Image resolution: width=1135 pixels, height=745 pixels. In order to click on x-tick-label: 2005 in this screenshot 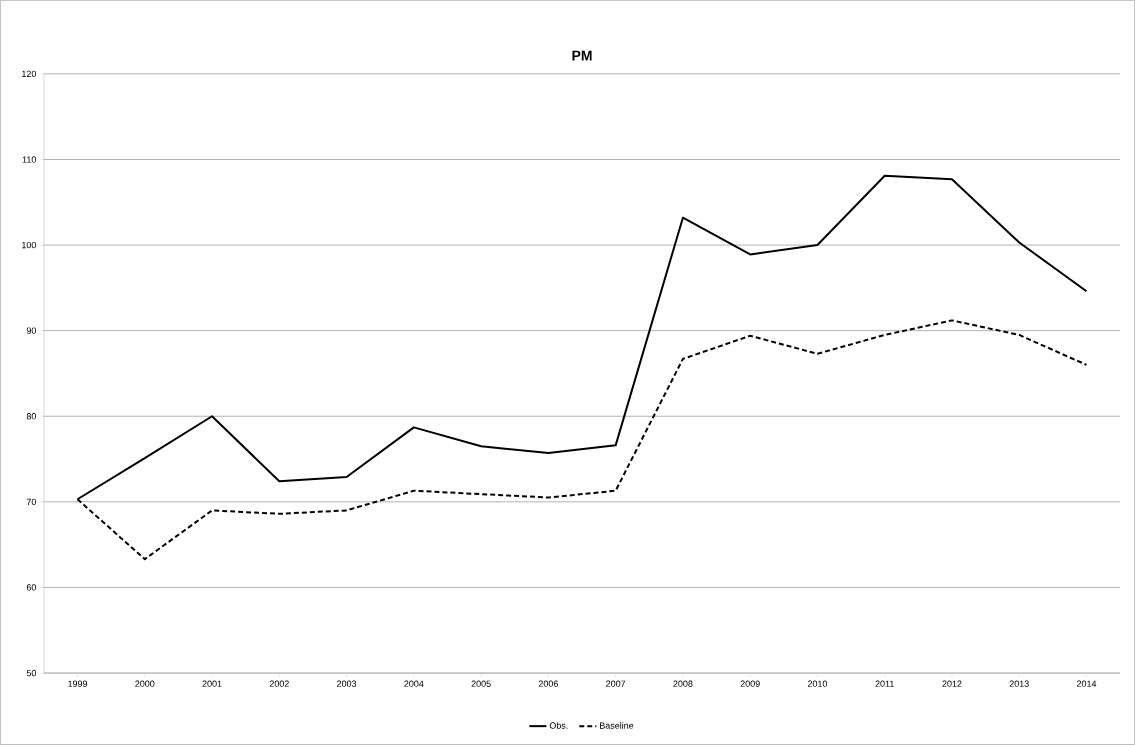, I will do `click(481, 683)`.